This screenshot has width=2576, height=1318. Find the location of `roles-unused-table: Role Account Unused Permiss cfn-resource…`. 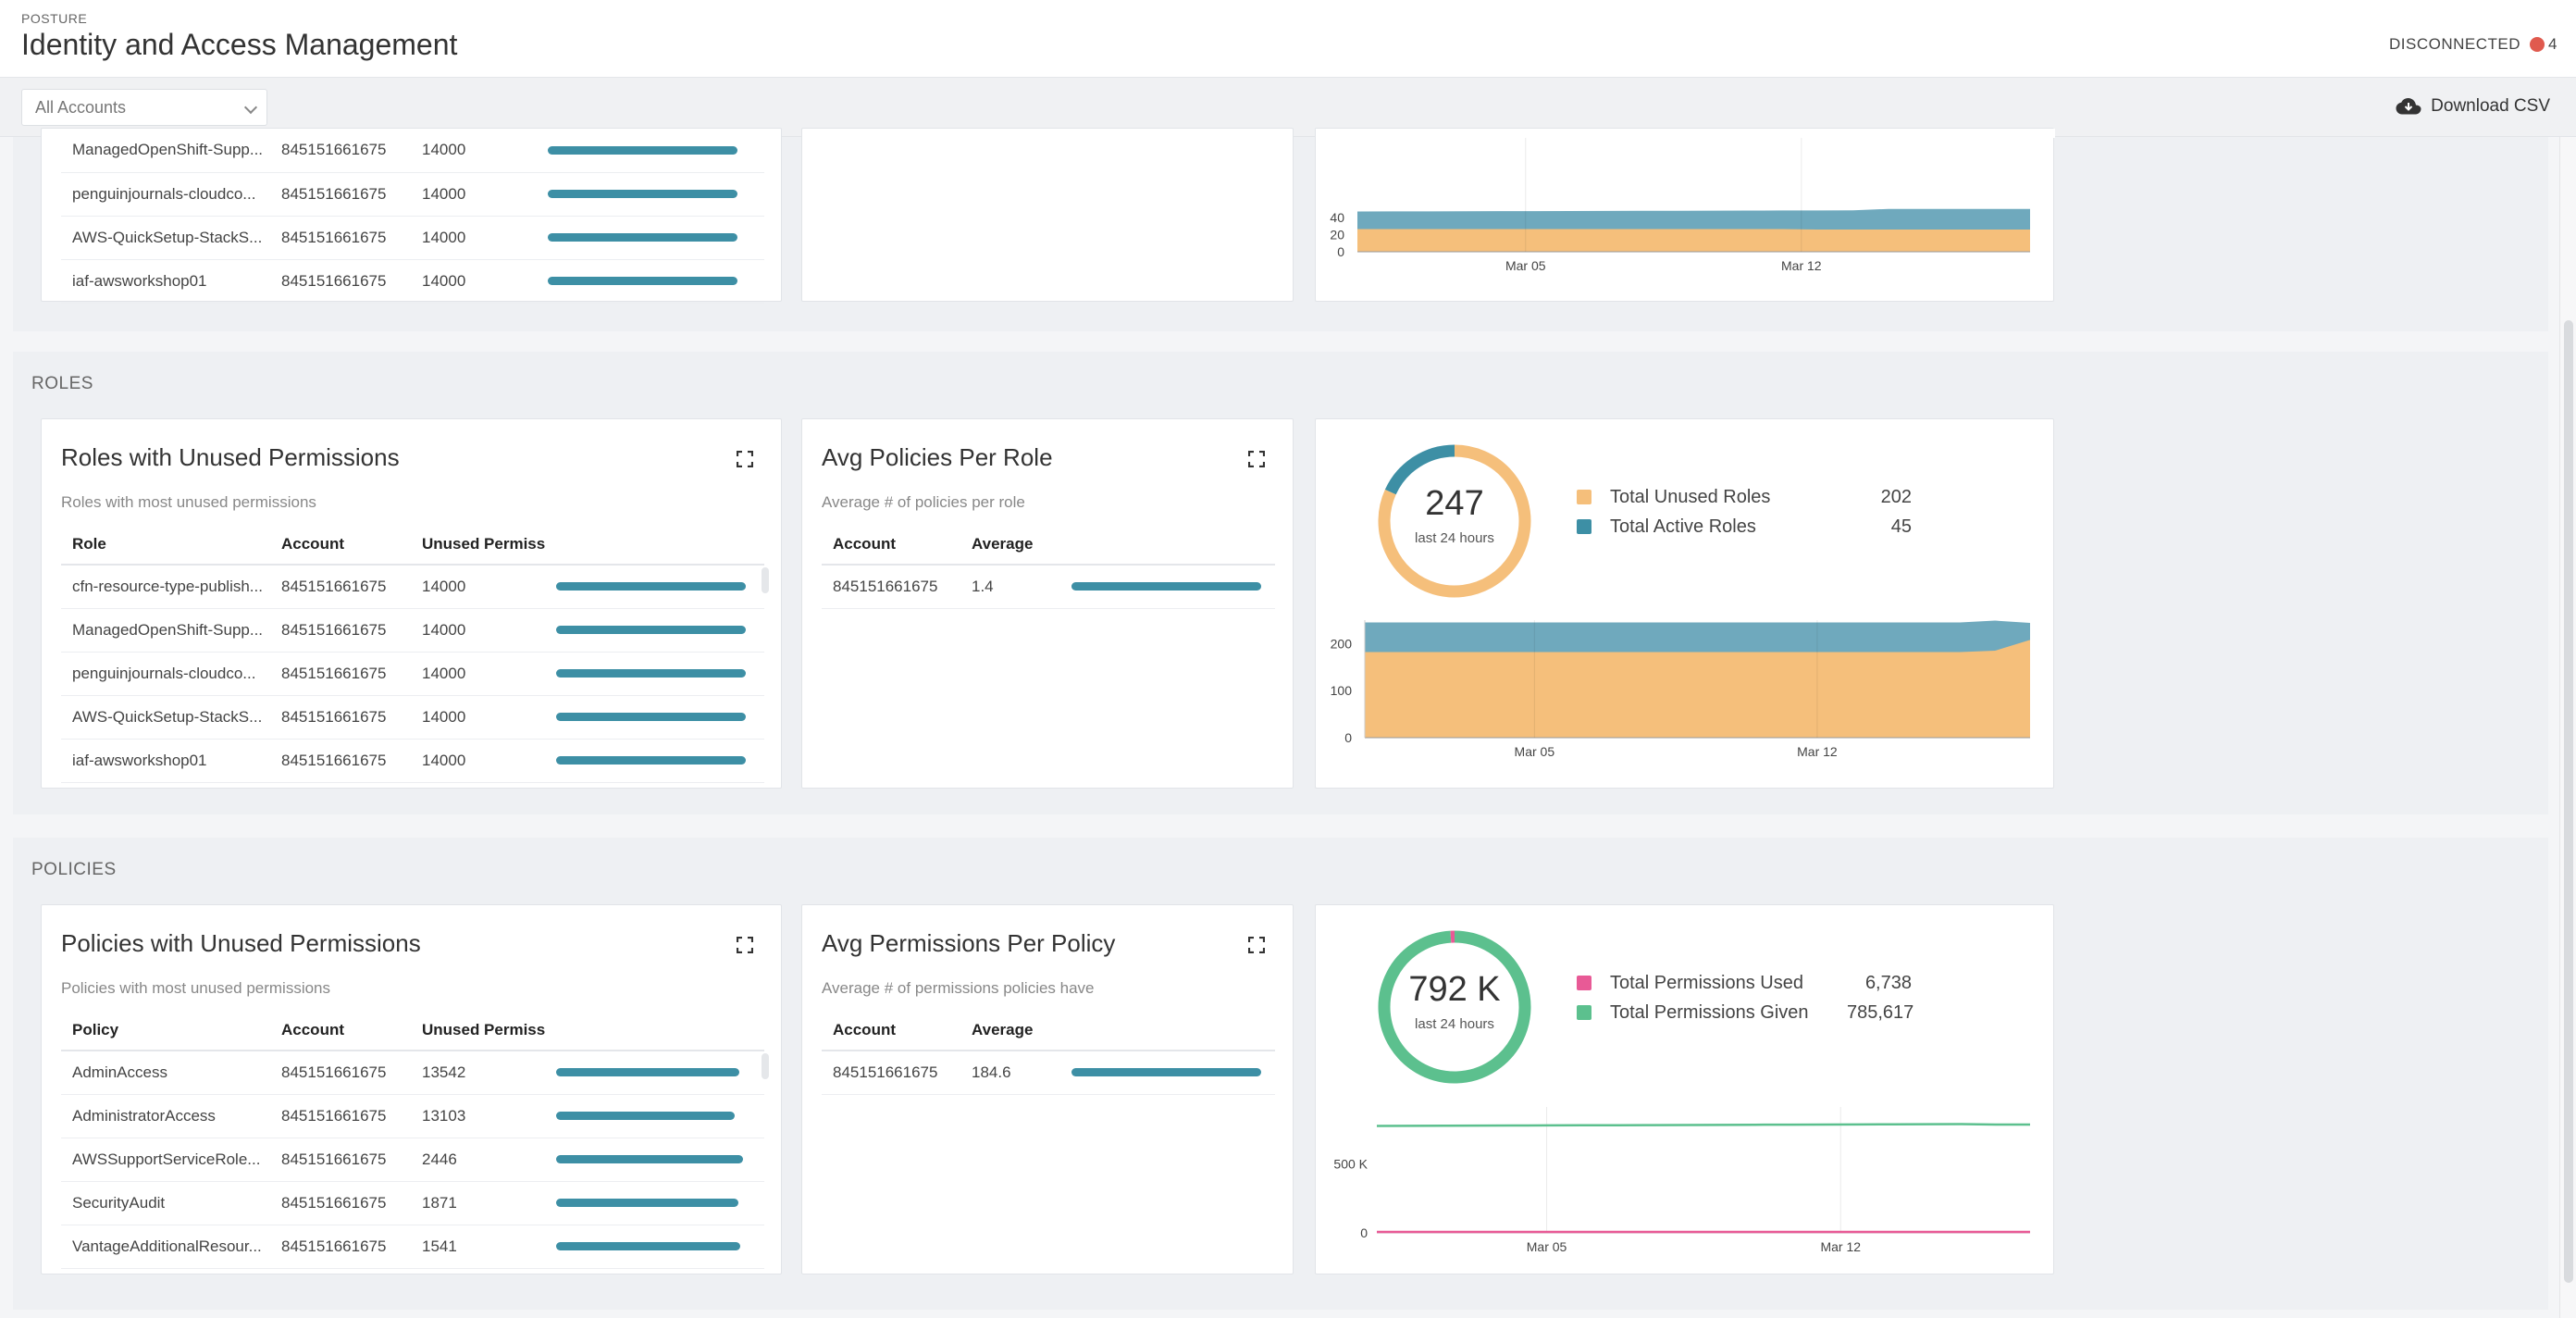

roles-unused-table: Role Account Unused Permiss cfn-resource… is located at coordinates (413, 653).